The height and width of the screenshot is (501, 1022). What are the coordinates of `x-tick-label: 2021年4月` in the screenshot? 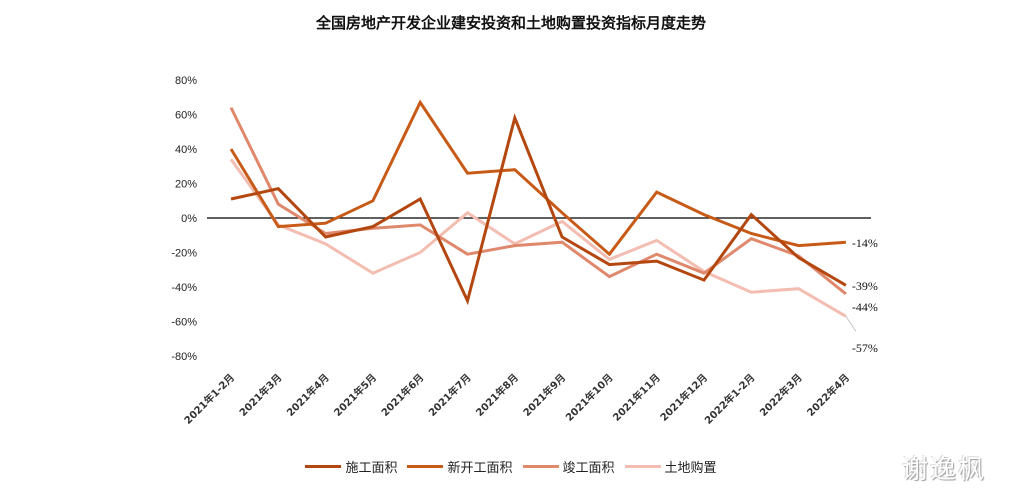 It's located at (308, 395).